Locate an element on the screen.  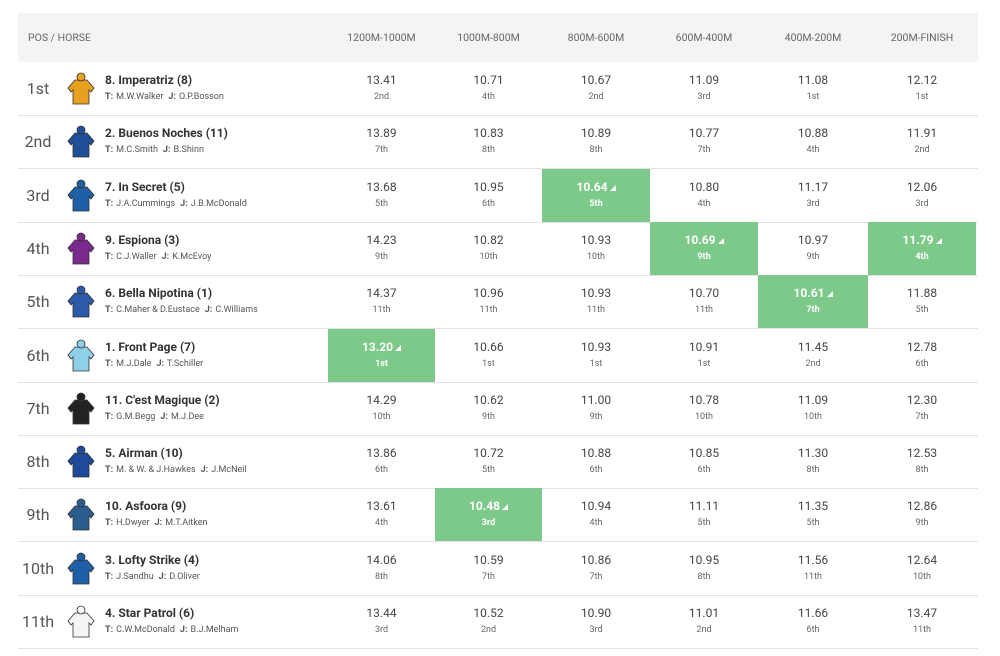
connections: T: C.Maher & D.Eustace J: C.Williams is located at coordinates (181, 310).